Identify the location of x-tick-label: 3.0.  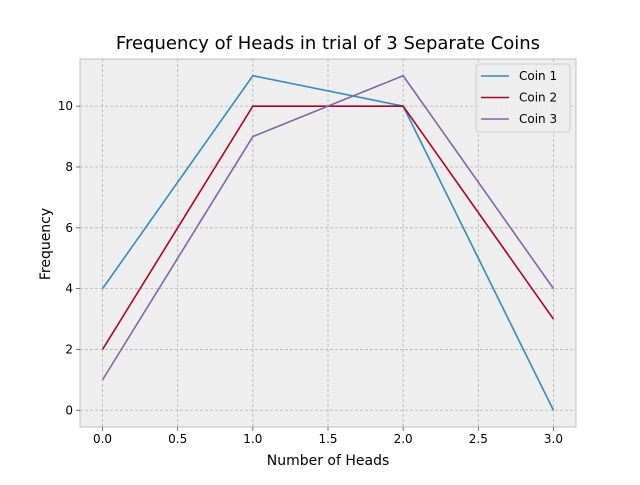
(553, 439).